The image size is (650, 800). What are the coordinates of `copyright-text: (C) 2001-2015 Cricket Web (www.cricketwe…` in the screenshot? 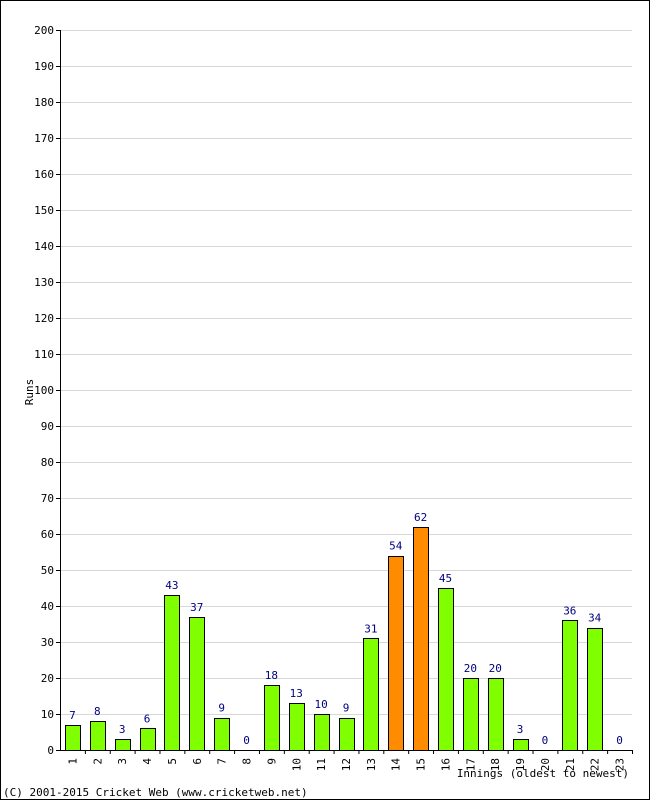 It's located at (155, 792).